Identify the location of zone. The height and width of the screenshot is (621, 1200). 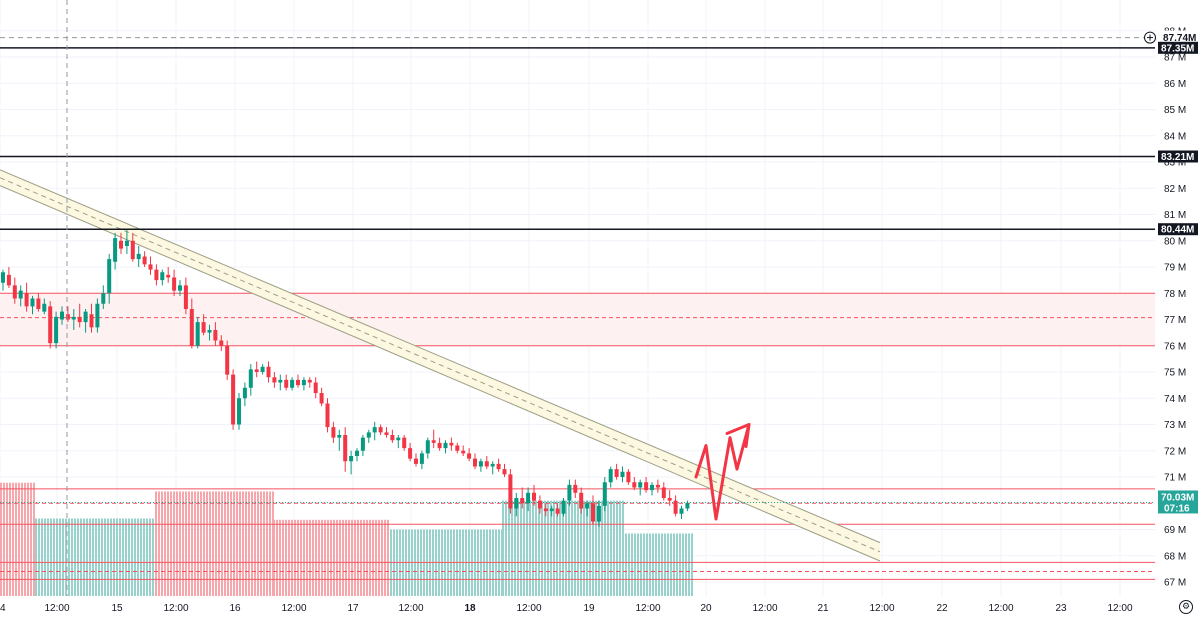
(577, 570).